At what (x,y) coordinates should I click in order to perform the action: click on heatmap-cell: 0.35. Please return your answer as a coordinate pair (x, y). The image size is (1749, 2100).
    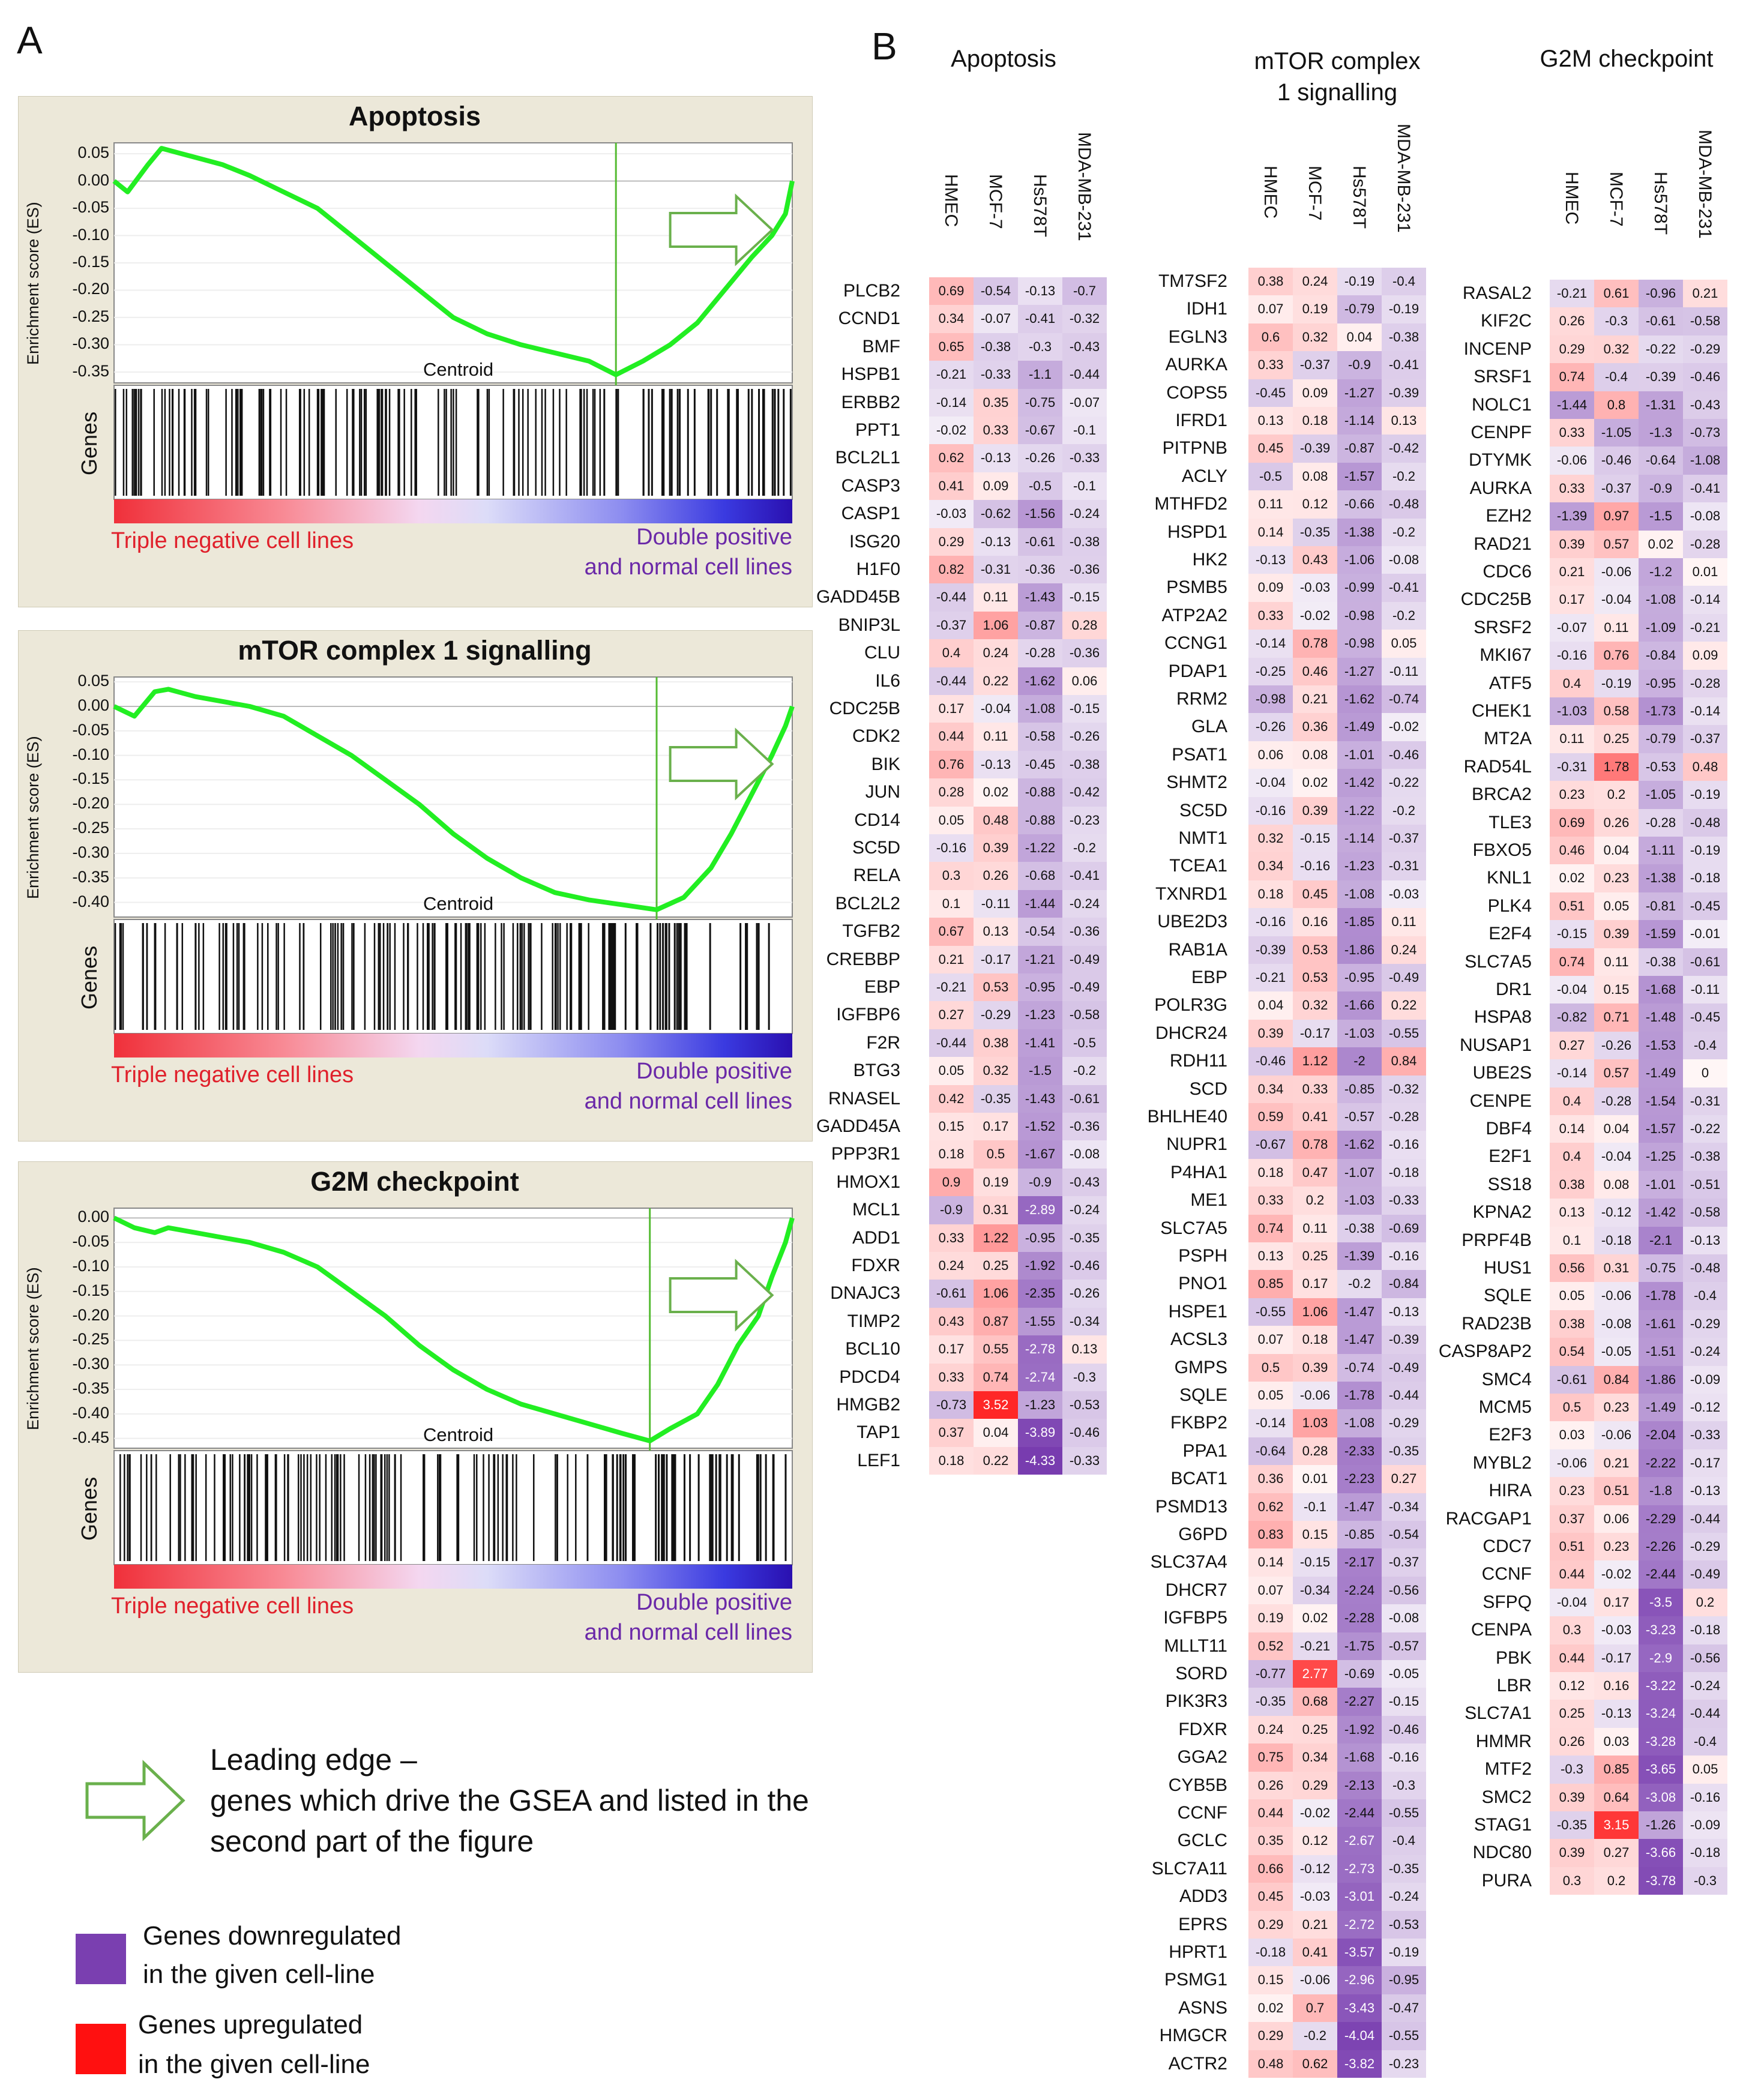
    Looking at the image, I should click on (1270, 1841).